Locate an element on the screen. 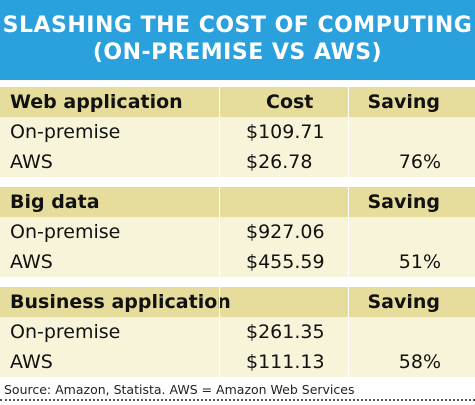 This screenshot has width=475, height=405. row-cost: $261.35 is located at coordinates (285, 332).